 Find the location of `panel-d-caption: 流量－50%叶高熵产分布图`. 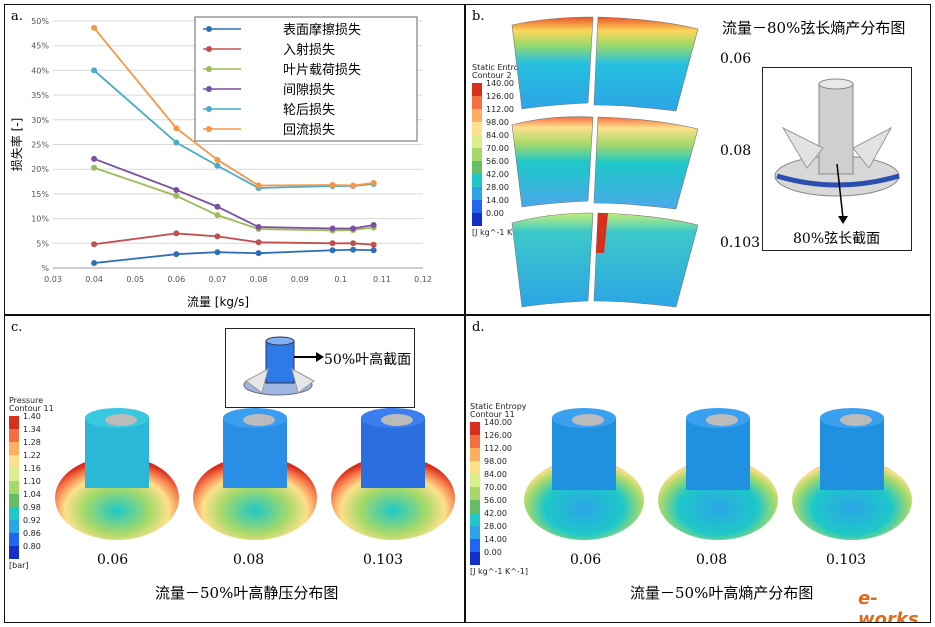

panel-d-caption: 流量－50%叶高熵产分布图 is located at coordinates (722, 593).